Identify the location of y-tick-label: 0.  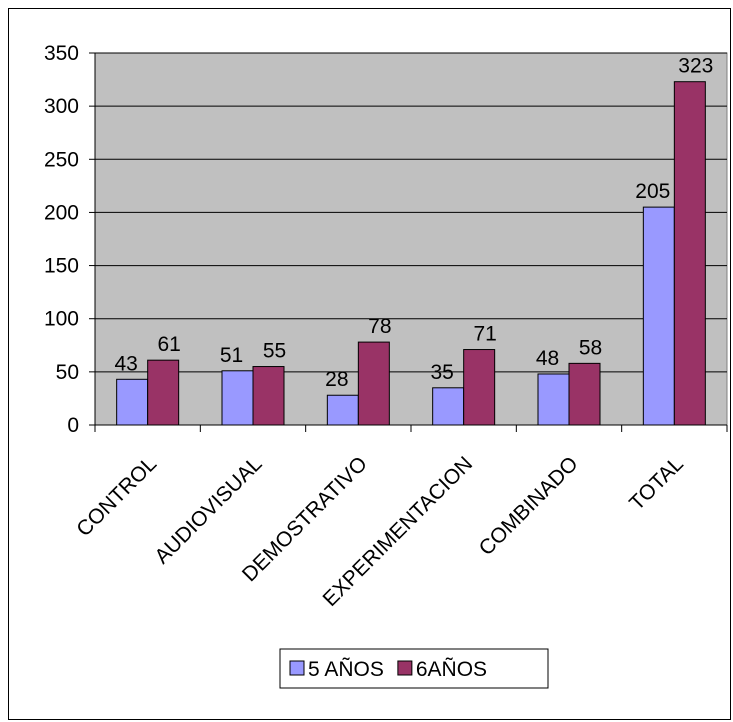
(73, 425).